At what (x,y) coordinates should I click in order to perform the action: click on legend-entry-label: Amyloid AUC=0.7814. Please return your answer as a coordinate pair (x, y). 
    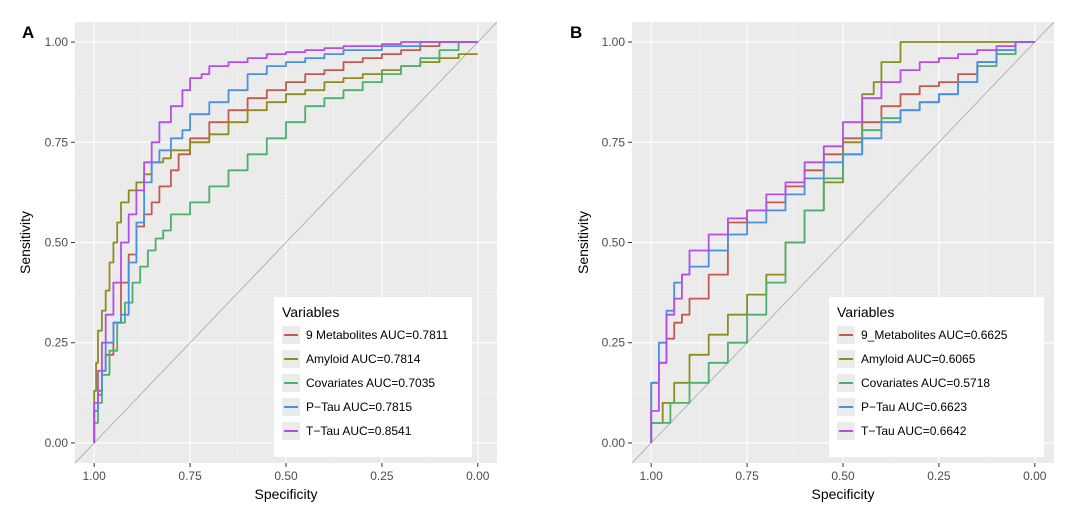
    Looking at the image, I should click on (363, 359).